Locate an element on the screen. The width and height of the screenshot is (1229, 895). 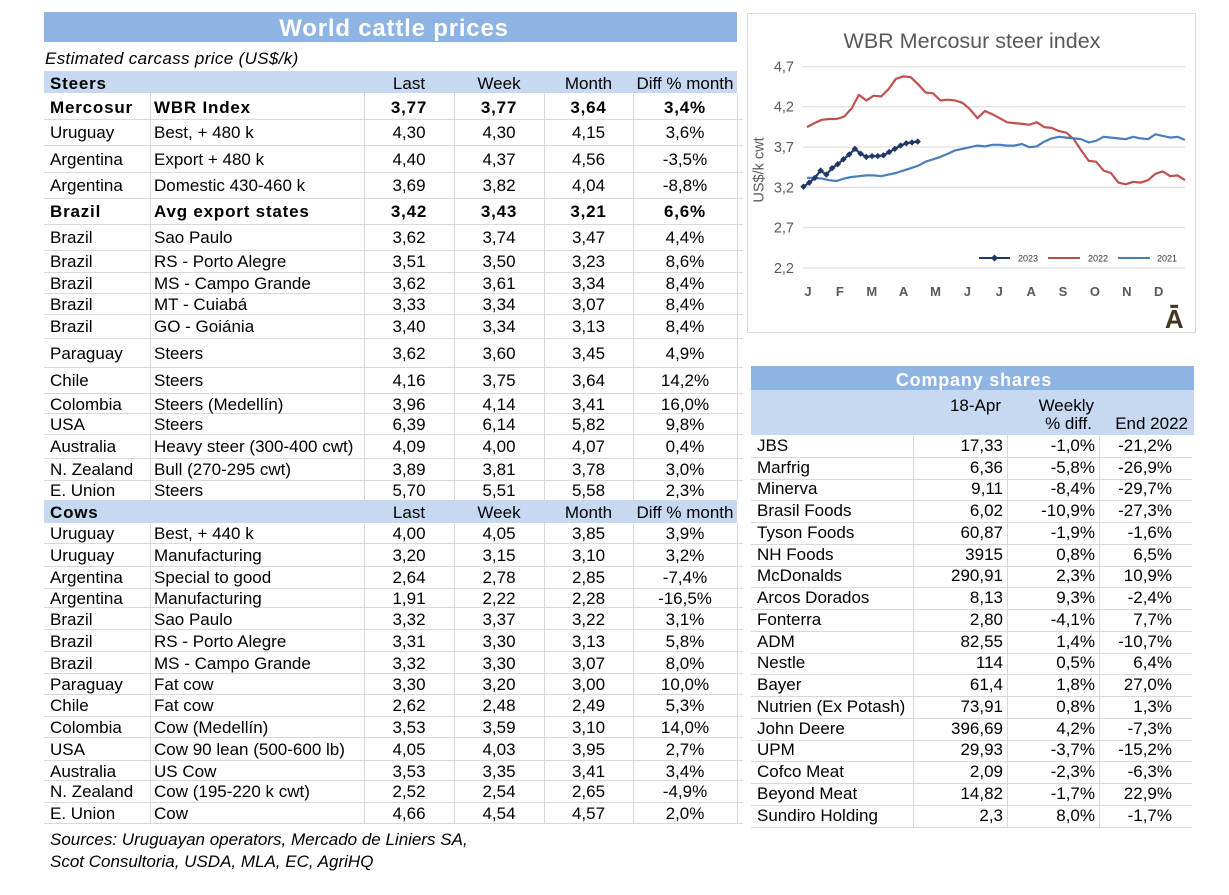
svg-text: N is located at coordinates (1126, 291).